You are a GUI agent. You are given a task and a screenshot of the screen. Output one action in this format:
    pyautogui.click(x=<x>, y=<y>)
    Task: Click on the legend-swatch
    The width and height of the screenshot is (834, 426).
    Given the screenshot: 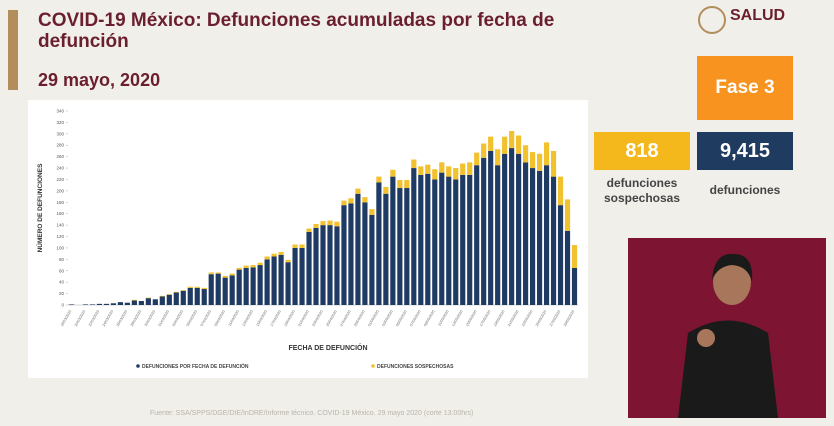 What is the action you would take?
    pyautogui.click(x=373, y=366)
    